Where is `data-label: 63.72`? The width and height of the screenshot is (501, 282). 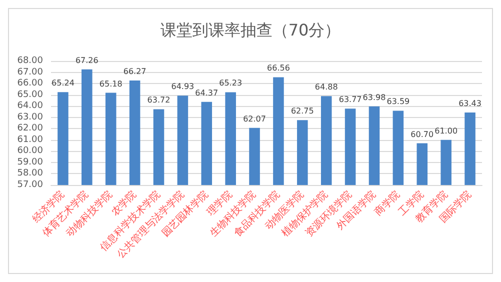 data-label: 63.72 is located at coordinates (158, 100).